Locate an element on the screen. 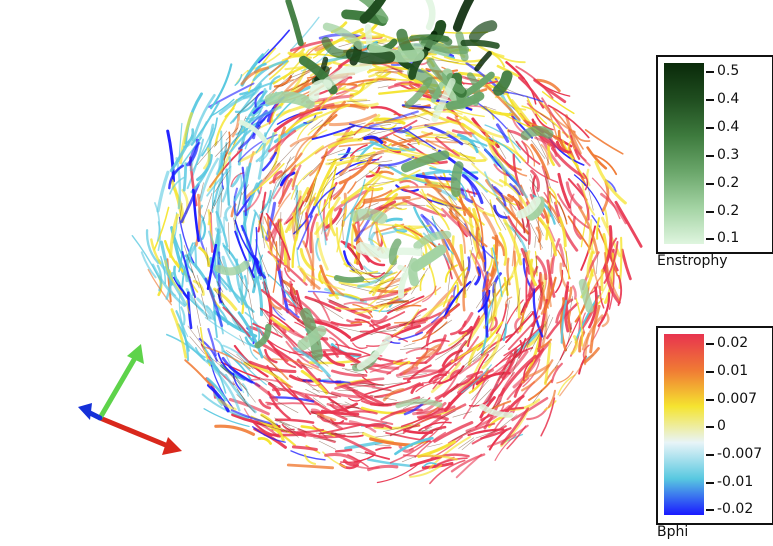  z-axis-arrowhead is located at coordinates (85, 411).